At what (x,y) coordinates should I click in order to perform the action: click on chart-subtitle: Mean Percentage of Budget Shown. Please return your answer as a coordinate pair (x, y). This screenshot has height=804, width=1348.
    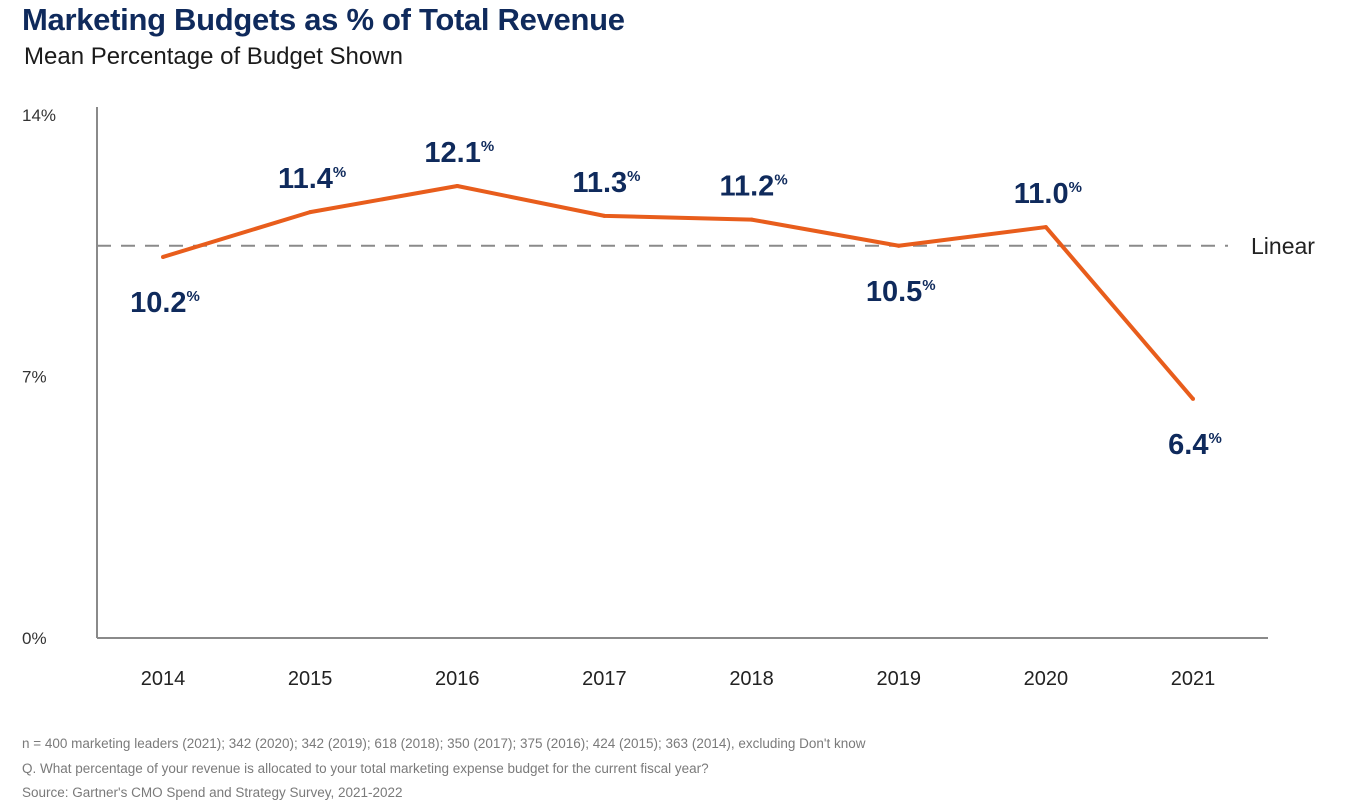
    Looking at the image, I should click on (213, 56).